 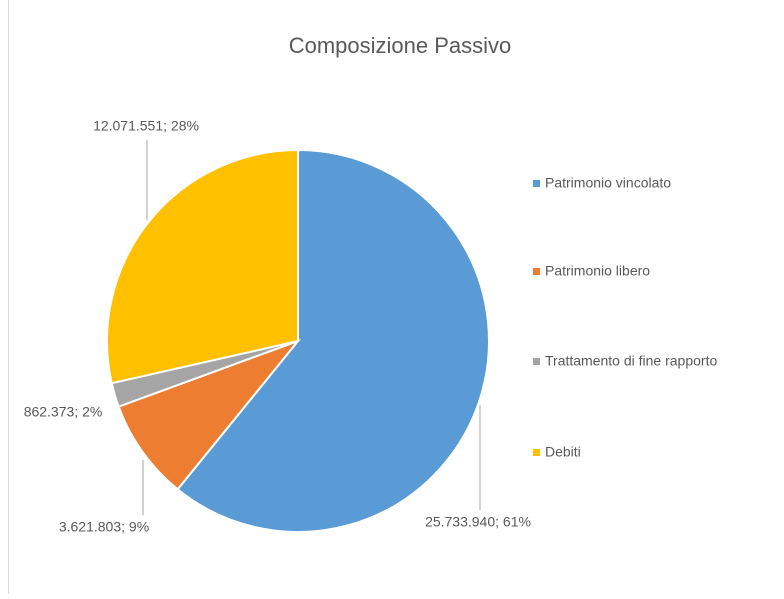 What do you see at coordinates (631, 361) in the screenshot?
I see `legend-label: Trattamento di fine rapporto` at bounding box center [631, 361].